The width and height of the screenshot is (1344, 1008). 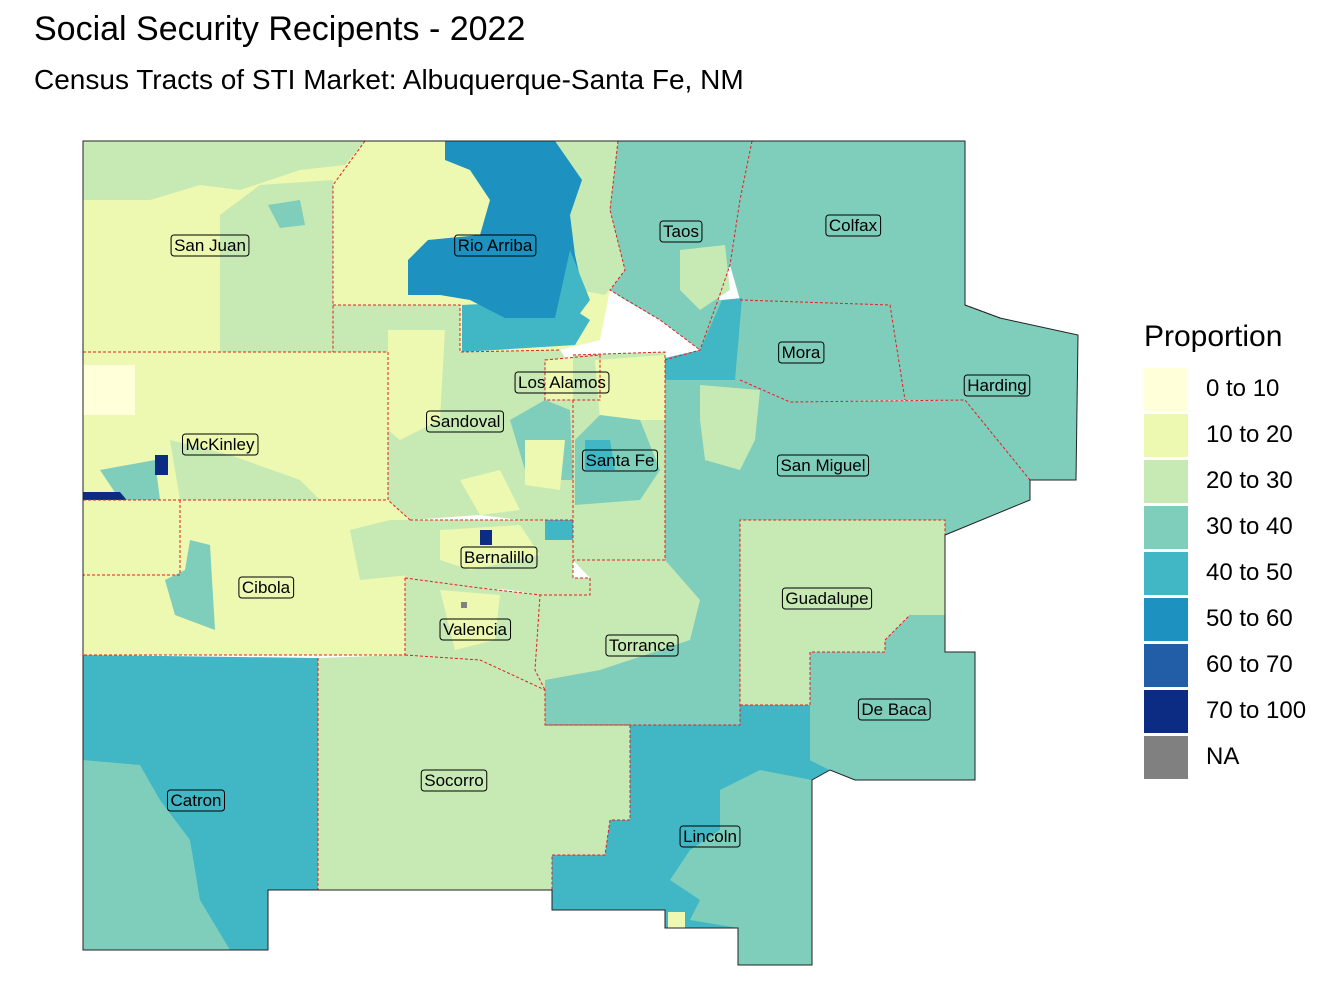 I want to click on county-label: Bernalillo, so click(x=499, y=557).